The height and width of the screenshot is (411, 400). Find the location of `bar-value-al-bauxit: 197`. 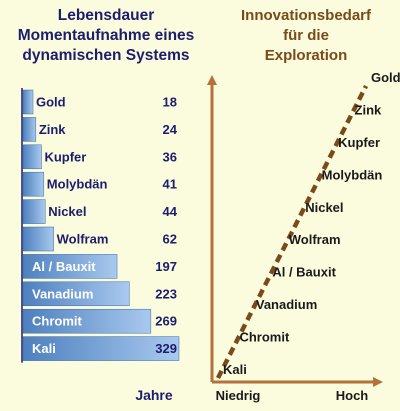

bar-value-al-bauxit: 197 is located at coordinates (166, 266).